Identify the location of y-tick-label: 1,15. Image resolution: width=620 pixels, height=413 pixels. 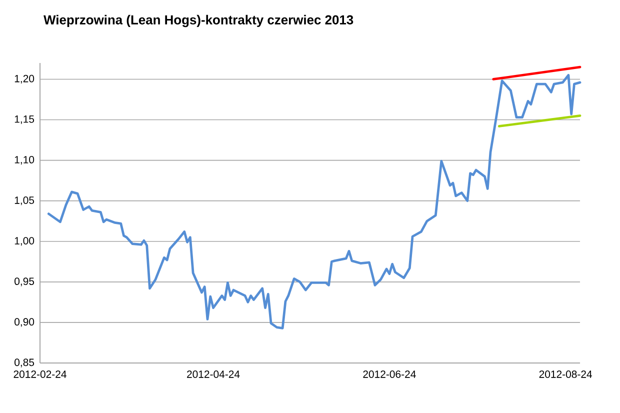
(24, 120).